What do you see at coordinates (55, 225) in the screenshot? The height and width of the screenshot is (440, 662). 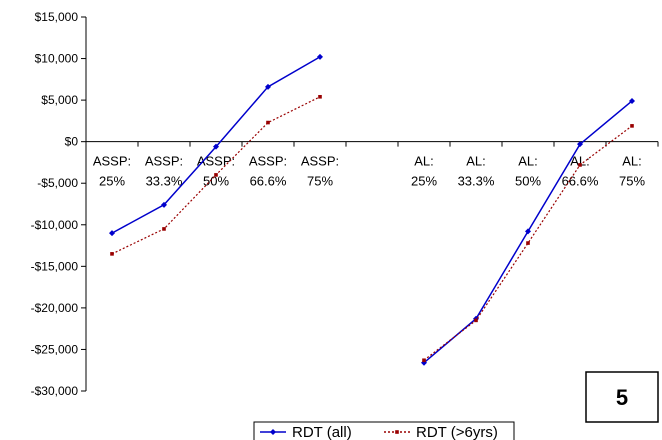 I see `y-tick-label: -$10,000` at bounding box center [55, 225].